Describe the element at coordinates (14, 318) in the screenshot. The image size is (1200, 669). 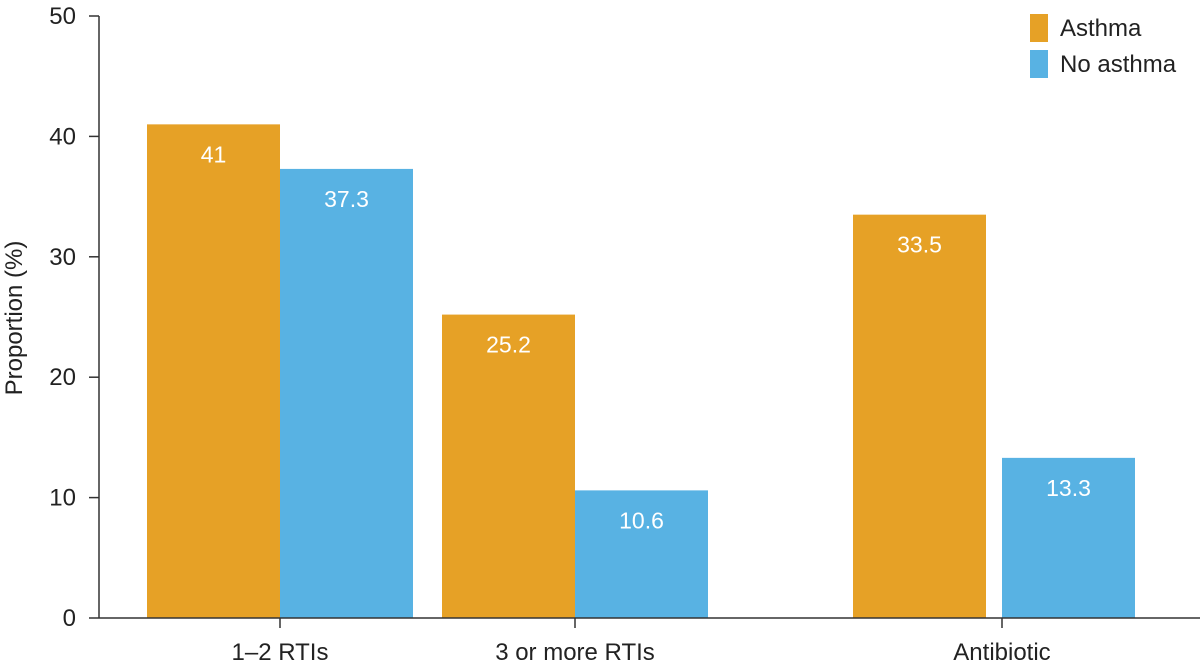
I see `y-axis-title: Proportion (%)` at that location.